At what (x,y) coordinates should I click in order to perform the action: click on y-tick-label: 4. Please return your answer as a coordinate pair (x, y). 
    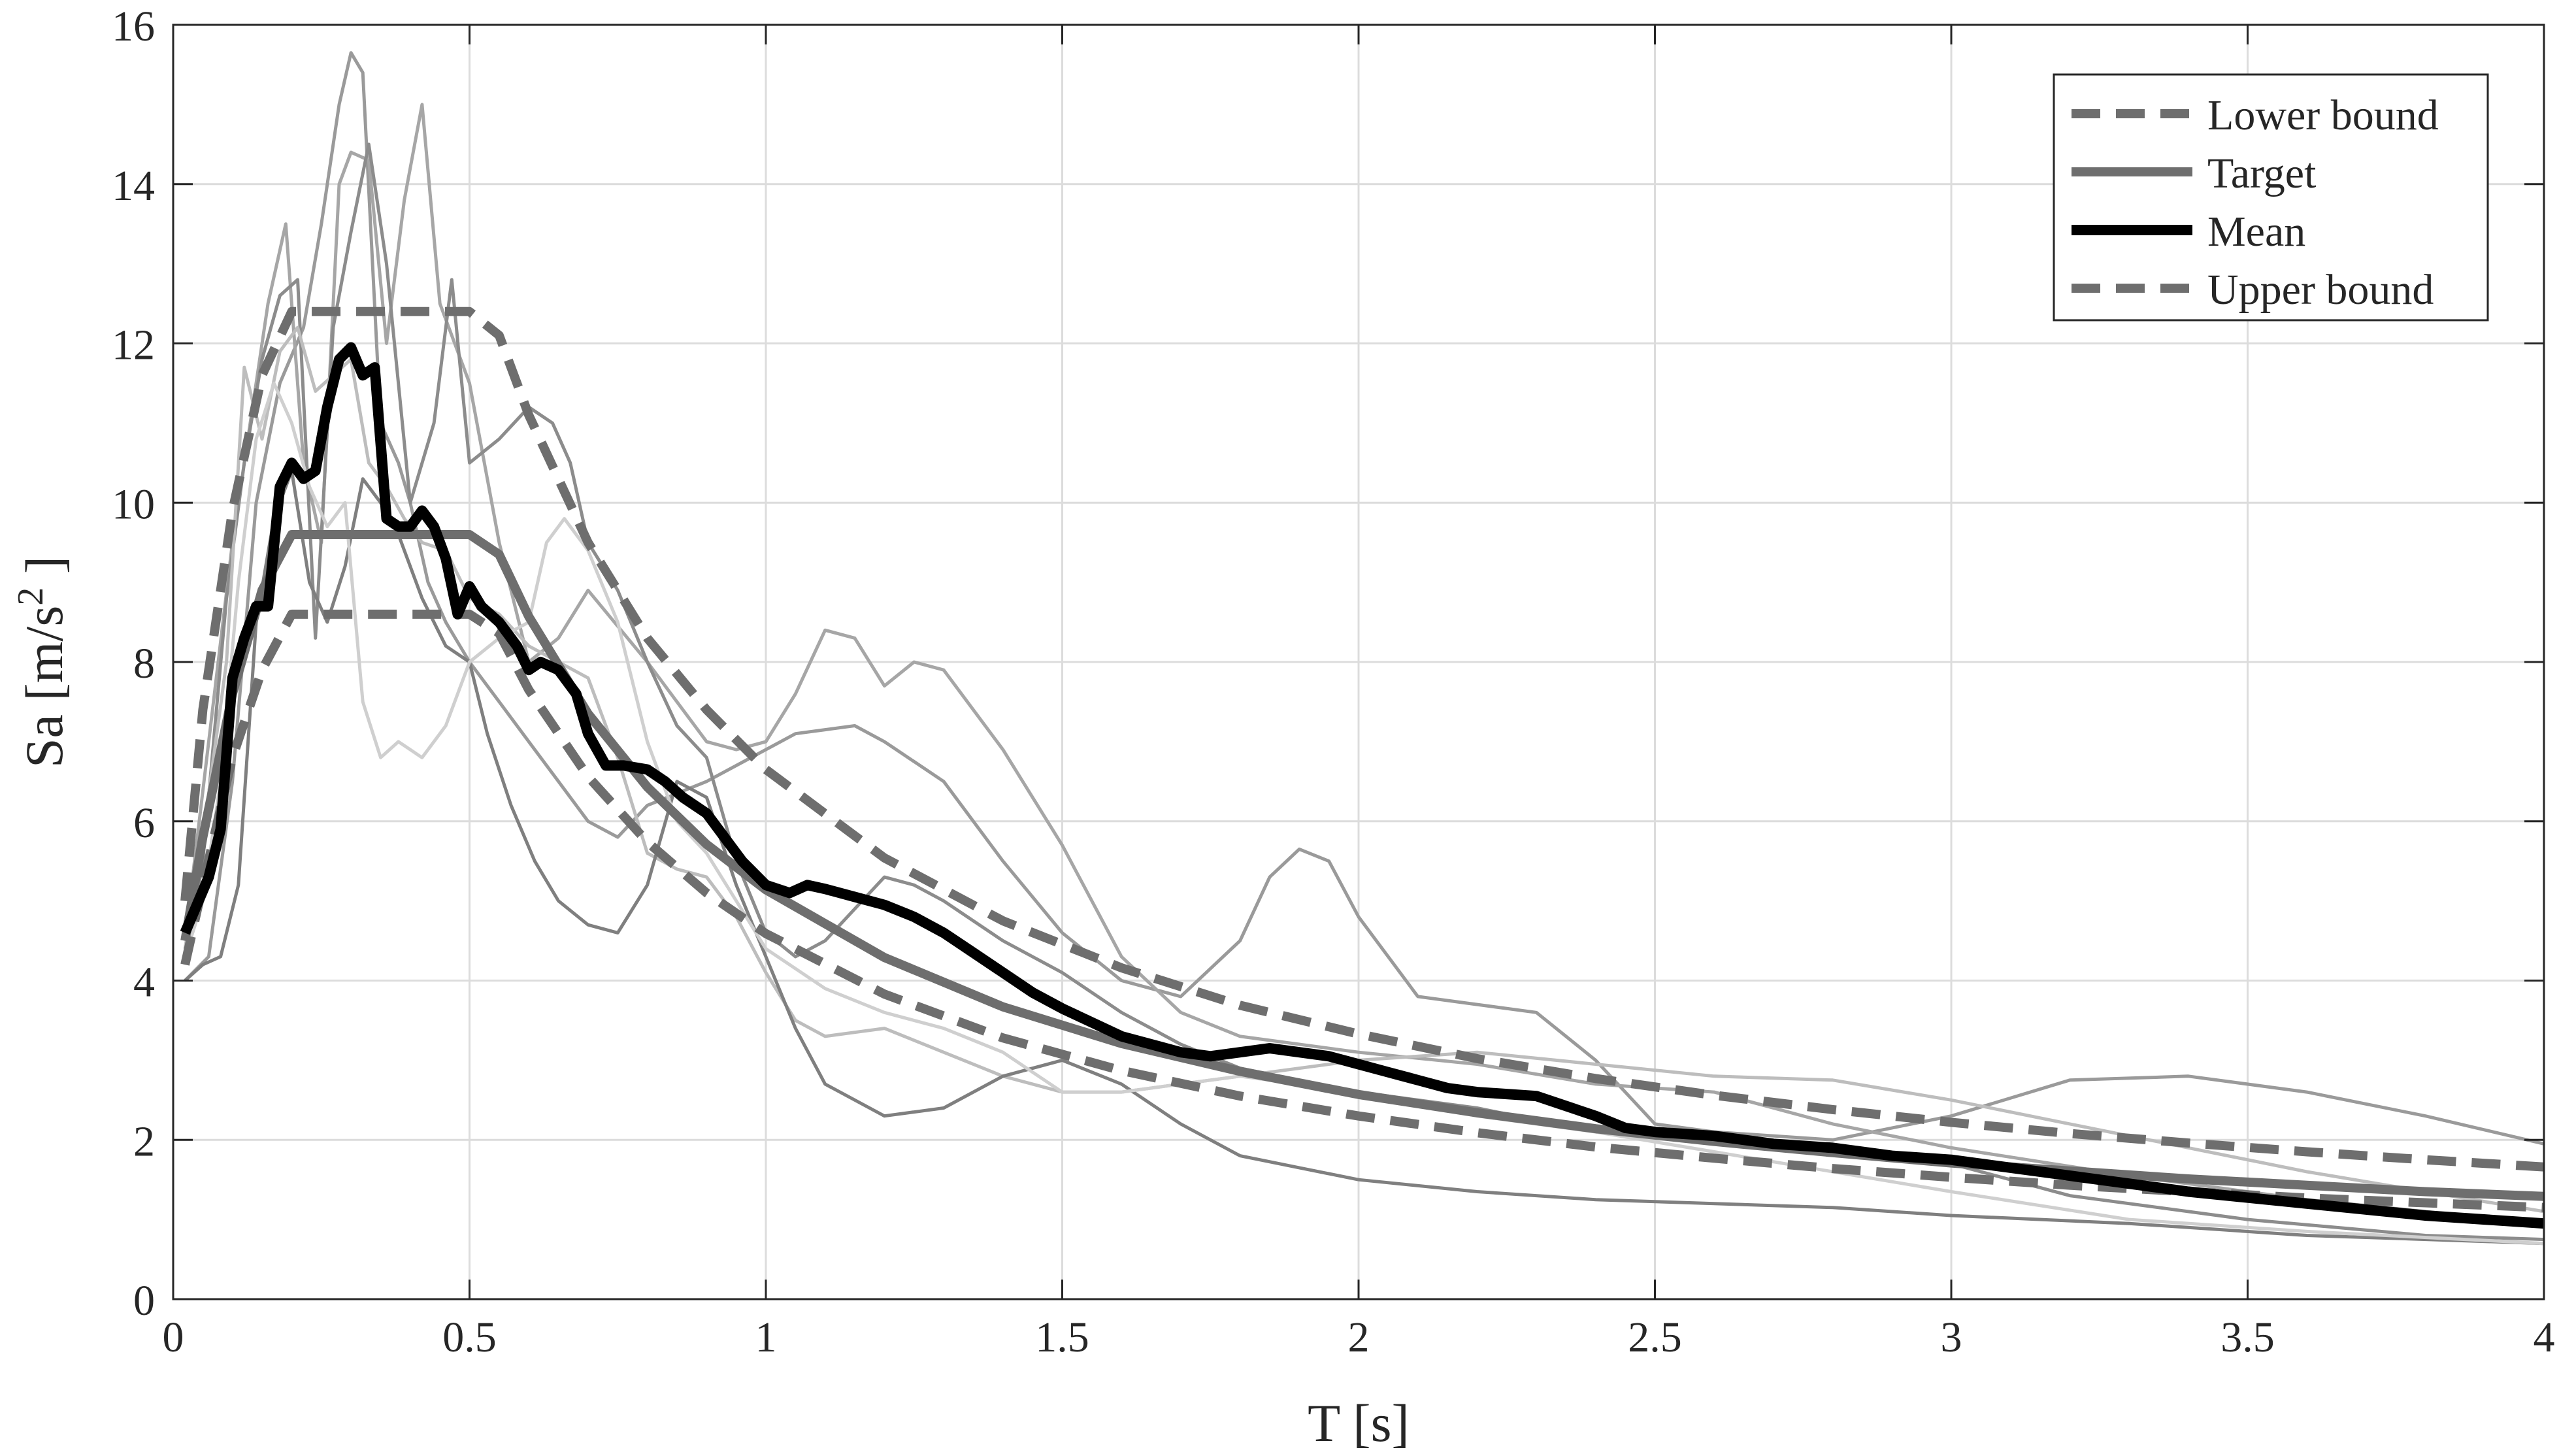
    Looking at the image, I should click on (144, 982).